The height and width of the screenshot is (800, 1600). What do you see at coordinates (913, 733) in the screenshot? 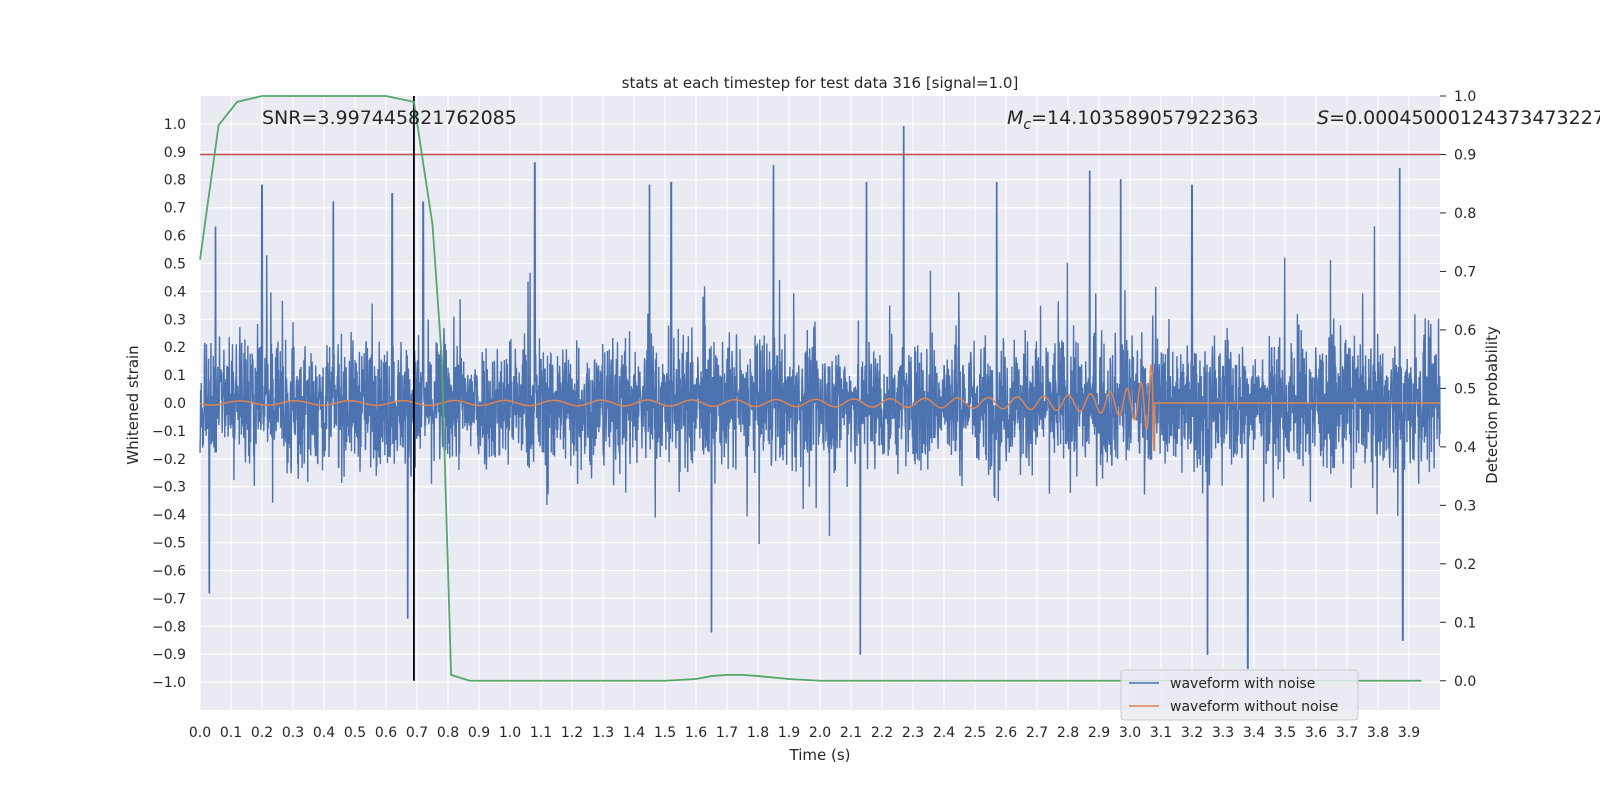
I see `x-tick-label: 2.3` at bounding box center [913, 733].